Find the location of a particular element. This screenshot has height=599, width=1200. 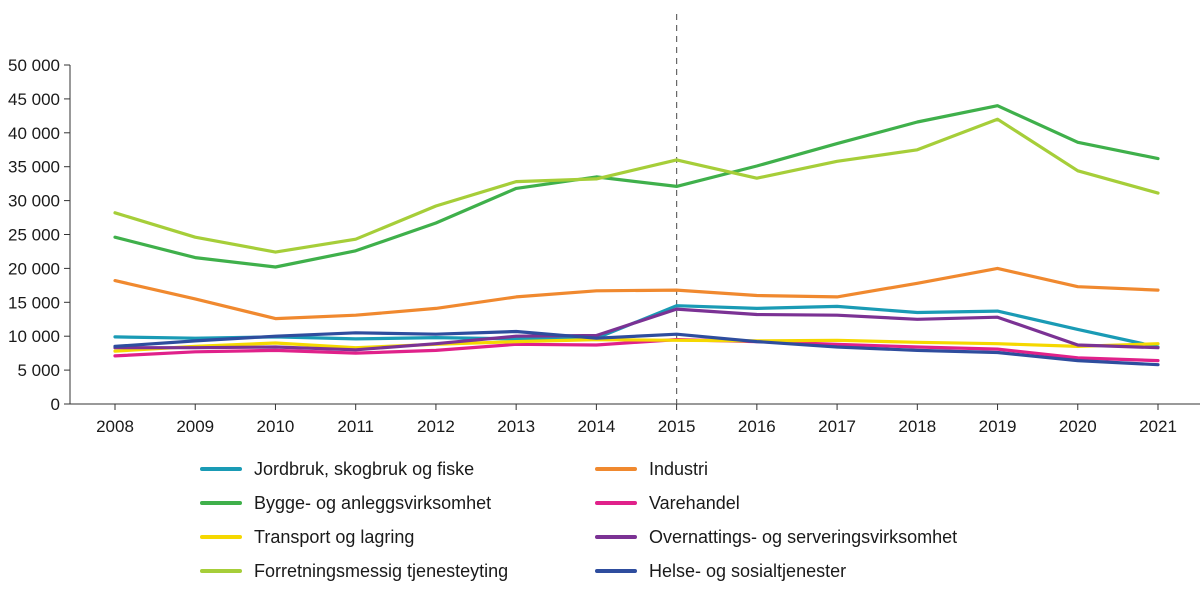

series-line-varehandel is located at coordinates (636, 350).